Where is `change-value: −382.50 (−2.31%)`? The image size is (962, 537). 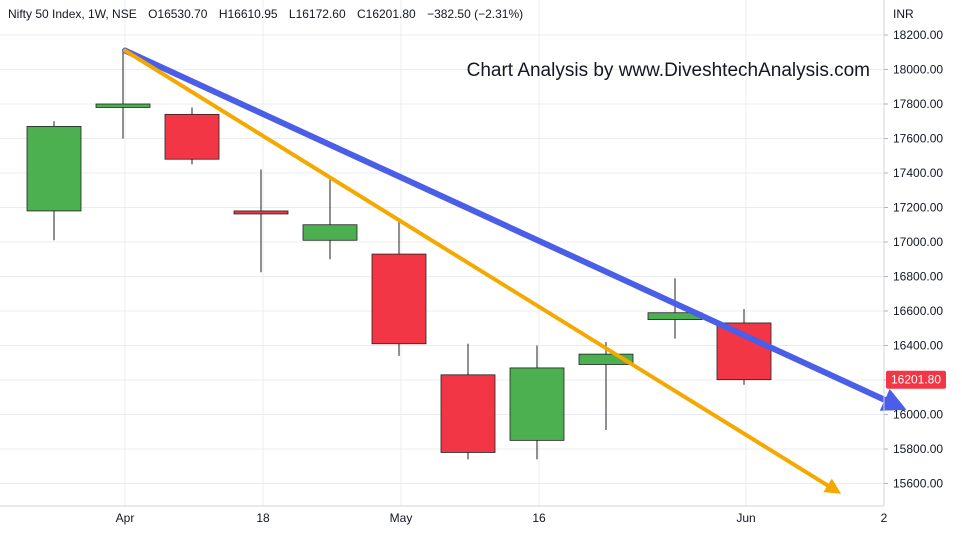 change-value: −382.50 (−2.31%) is located at coordinates (475, 14).